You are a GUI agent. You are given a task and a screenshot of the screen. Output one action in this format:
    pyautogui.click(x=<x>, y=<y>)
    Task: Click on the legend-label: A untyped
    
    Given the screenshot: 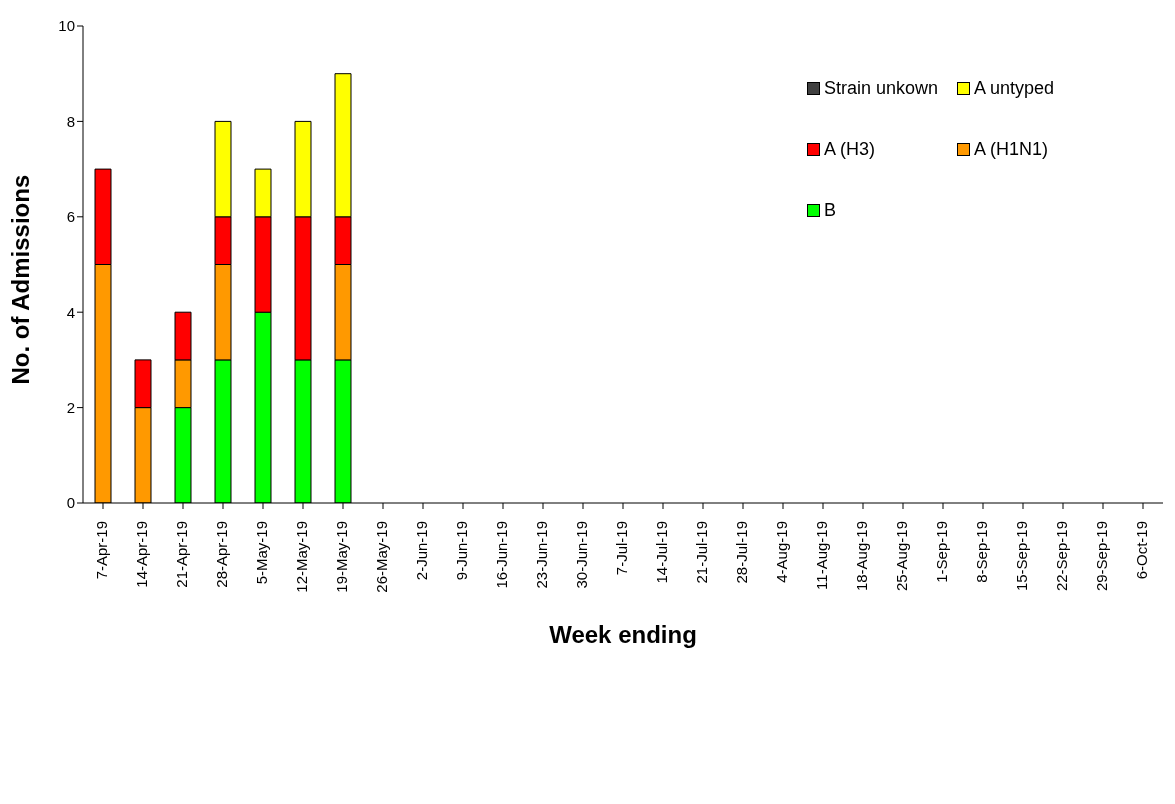 What is the action you would take?
    pyautogui.click(x=1014, y=88)
    